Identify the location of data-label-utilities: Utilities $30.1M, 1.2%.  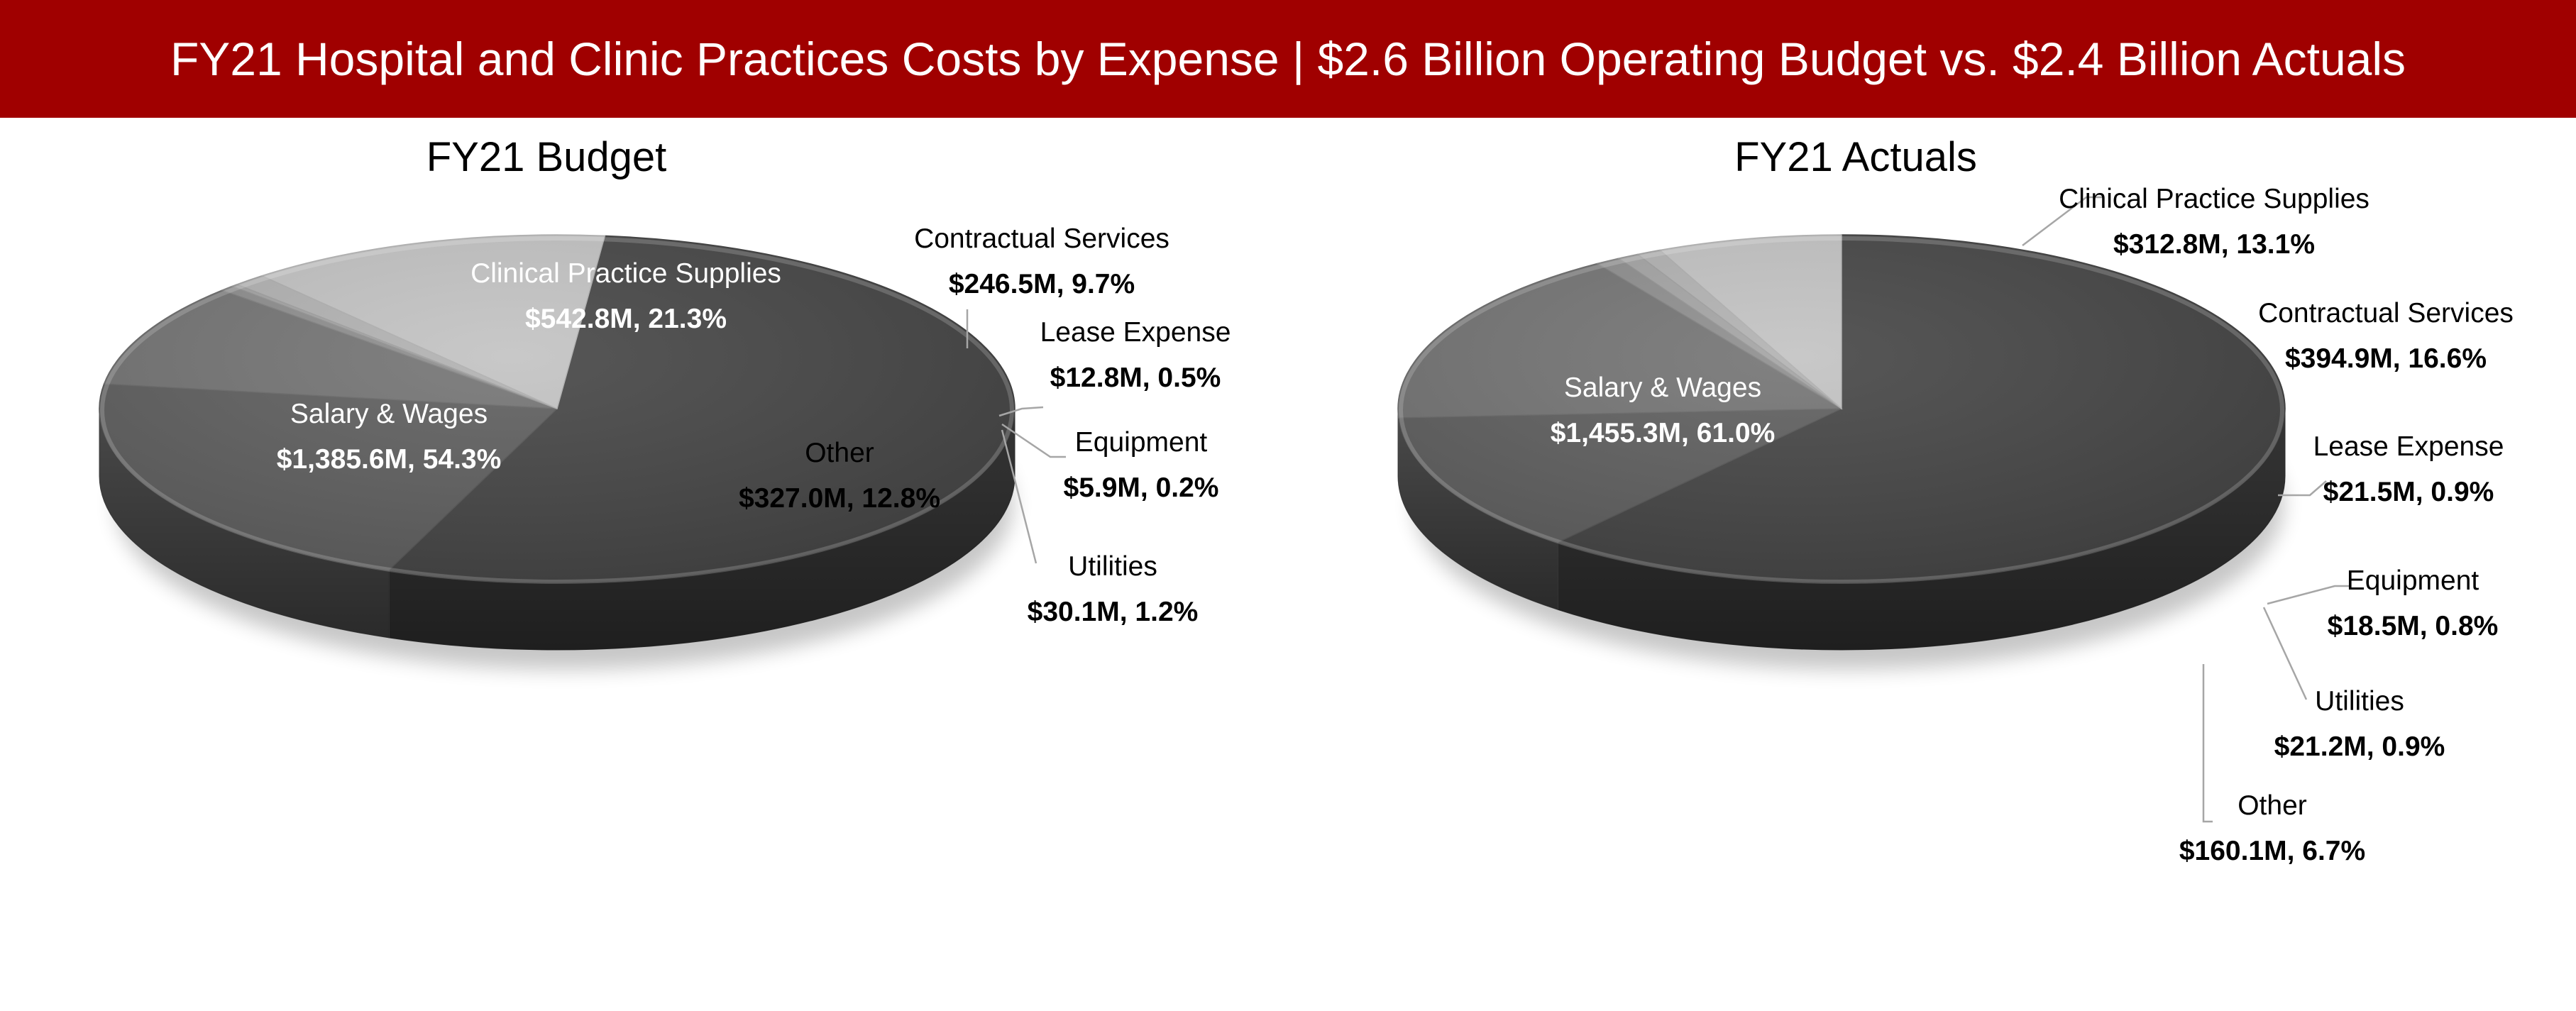
(1113, 589).